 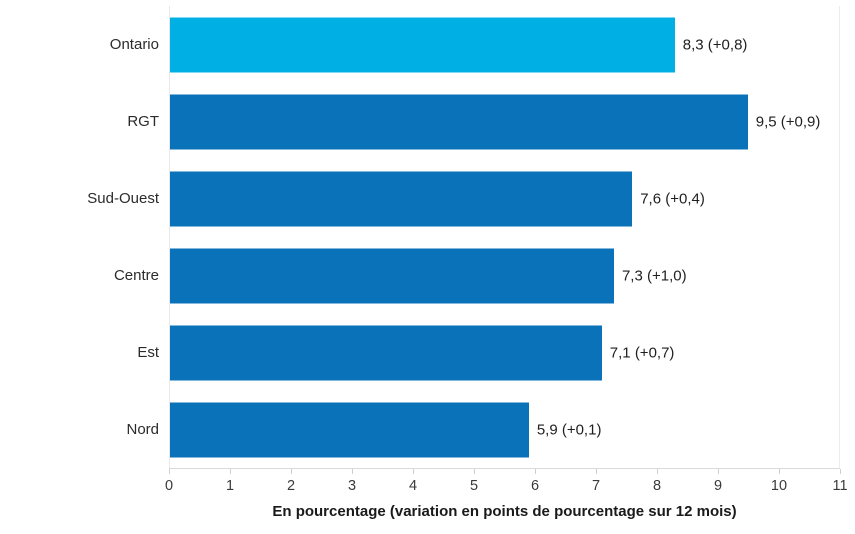 I want to click on bar-row: Sud-Ouest 7,6 (+0,4), so click(x=427, y=198).